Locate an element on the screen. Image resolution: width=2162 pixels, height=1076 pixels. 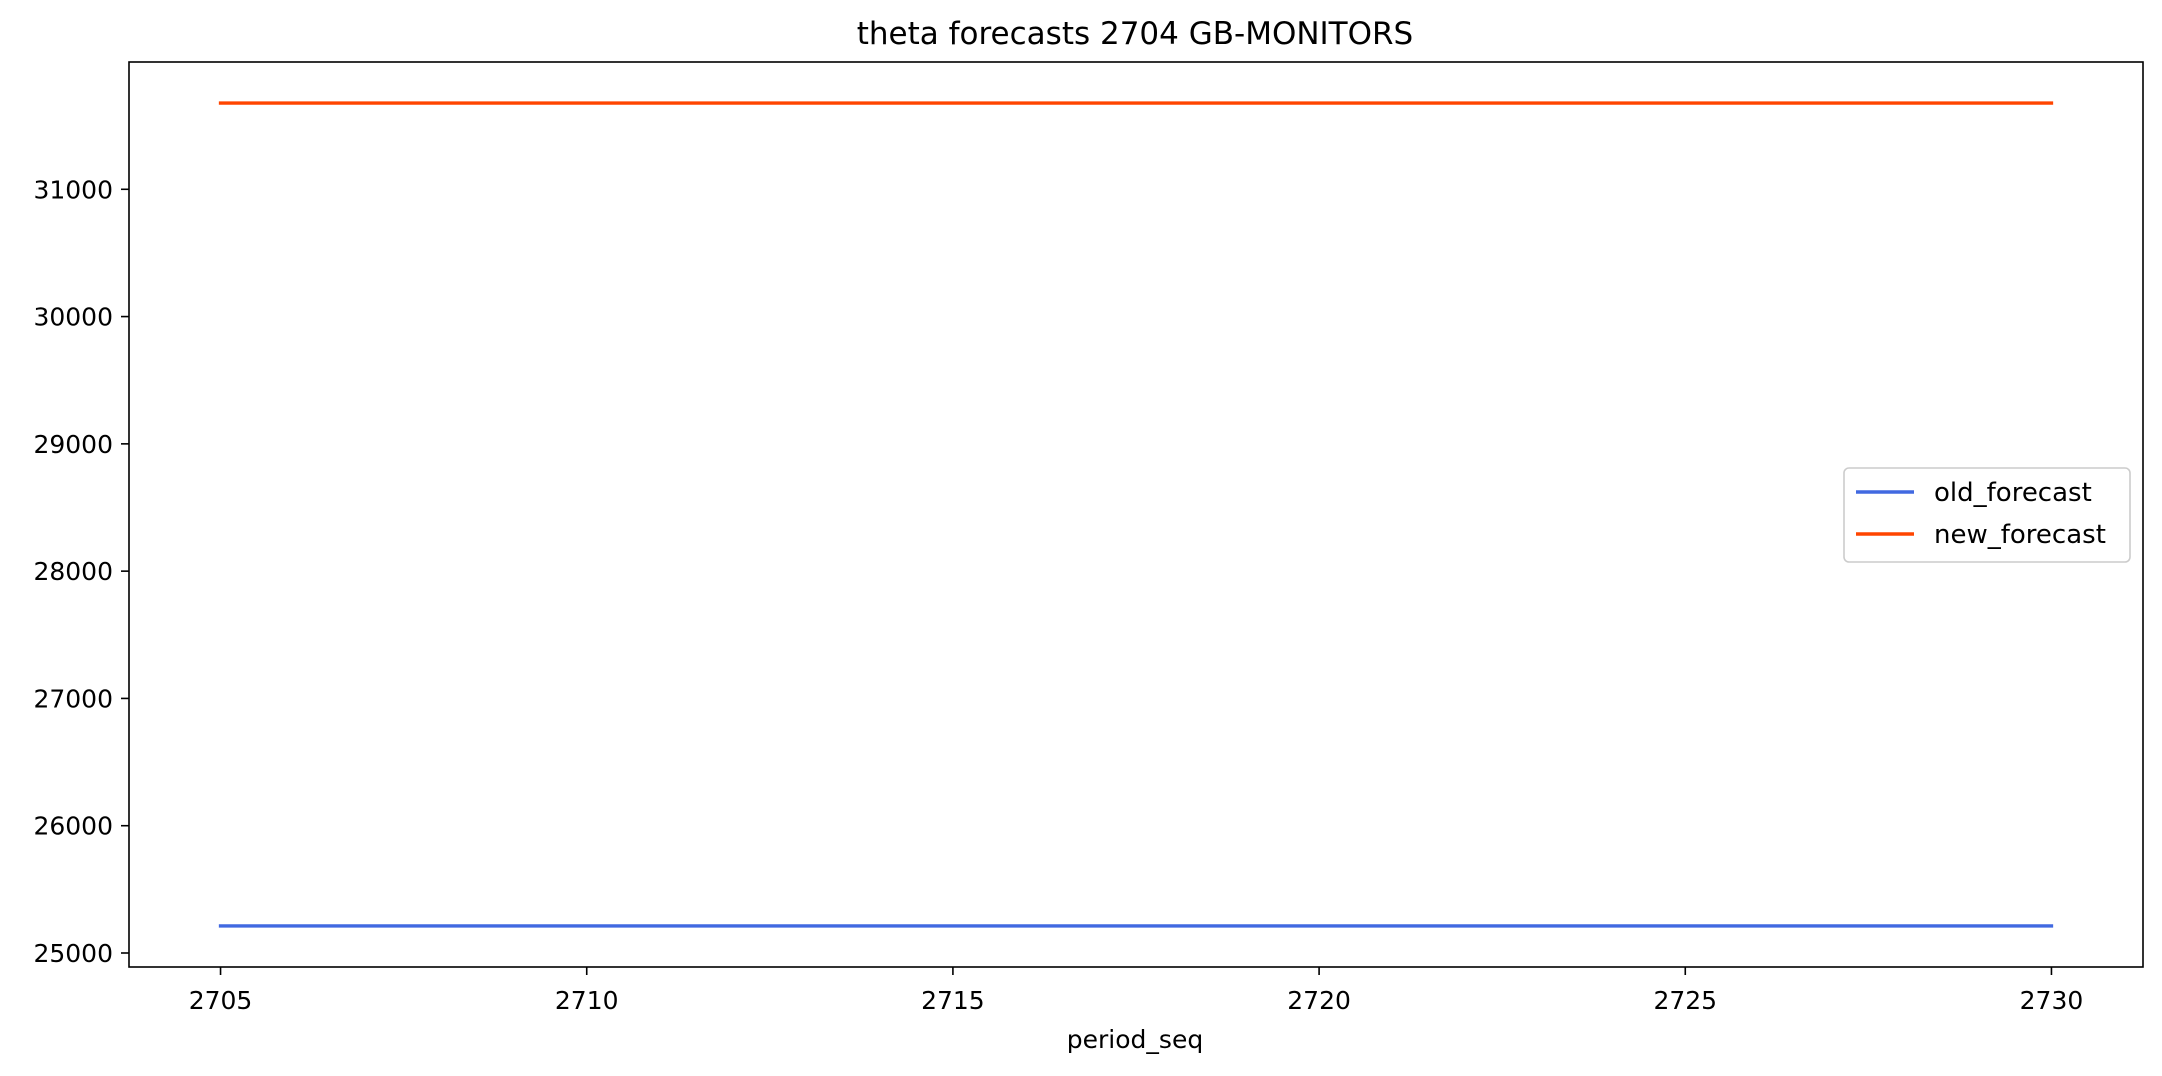
chart-title: theta forecasts 2704 GB-MONITORS is located at coordinates (1135, 34).